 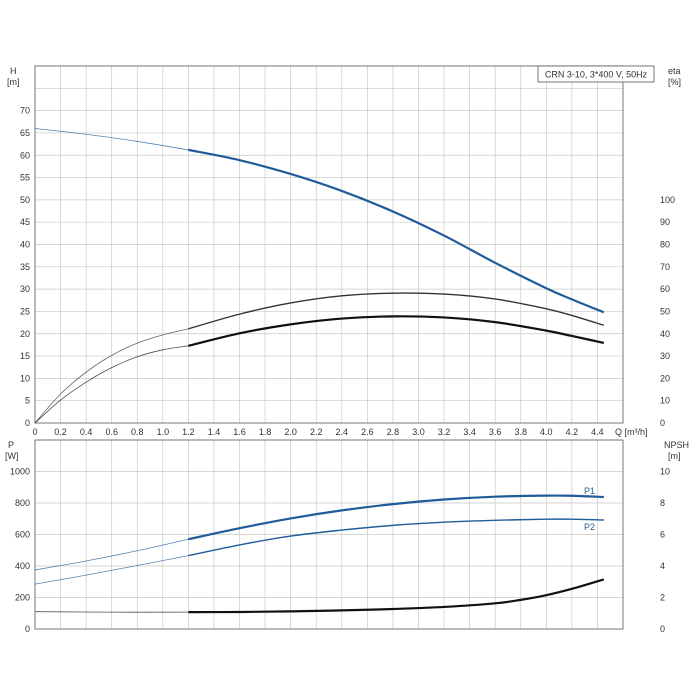 I want to click on x-tick-label: 1.8, so click(x=265, y=432).